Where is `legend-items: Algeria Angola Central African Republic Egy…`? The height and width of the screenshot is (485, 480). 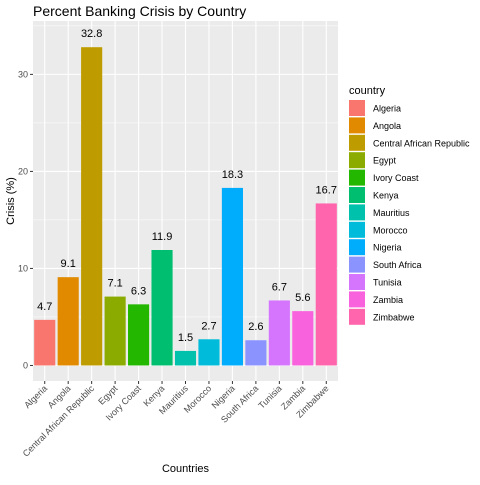
legend-items: Algeria Angola Central African Republic Egy… is located at coordinates (409, 212).